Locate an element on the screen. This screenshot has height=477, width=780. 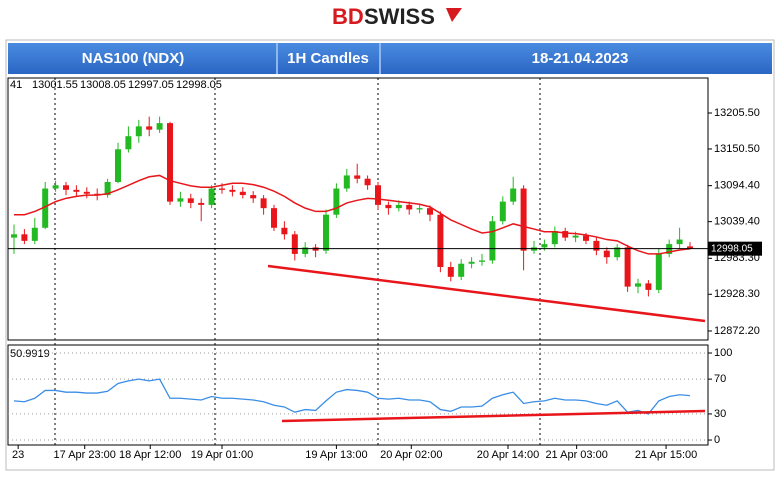
rsi-value: 50.9919 is located at coordinates (30, 354).